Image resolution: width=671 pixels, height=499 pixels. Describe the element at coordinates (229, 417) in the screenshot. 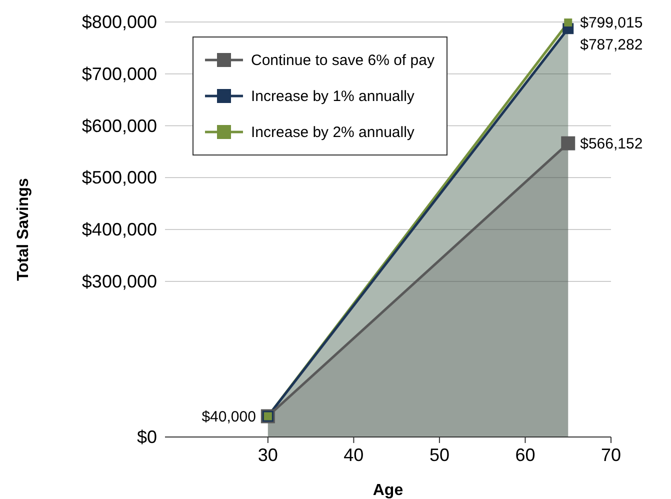

I see `data-label: $40,000` at that location.